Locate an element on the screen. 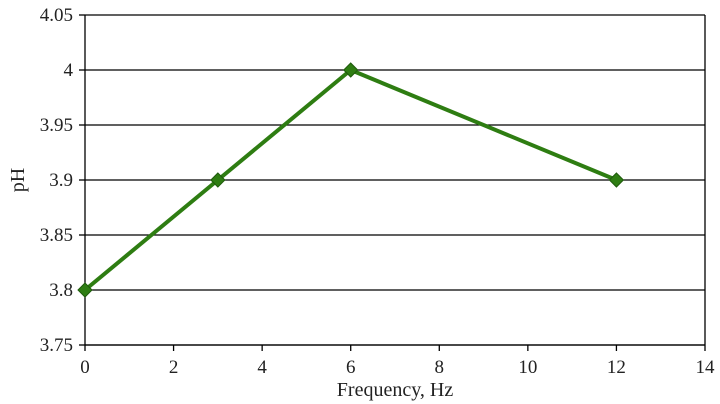 This screenshot has width=720, height=404. x-tick-label-3: 6 is located at coordinates (351, 367).